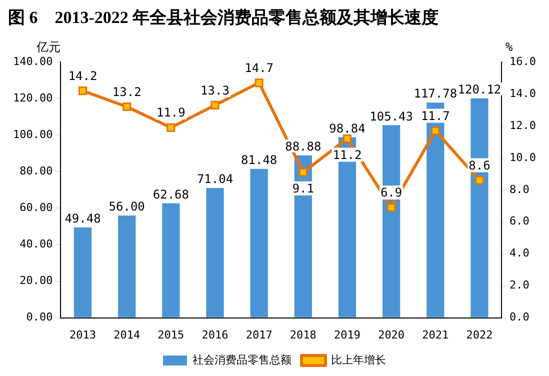  Describe the element at coordinates (435, 335) in the screenshot. I see `x-tick-label: 2021` at that location.